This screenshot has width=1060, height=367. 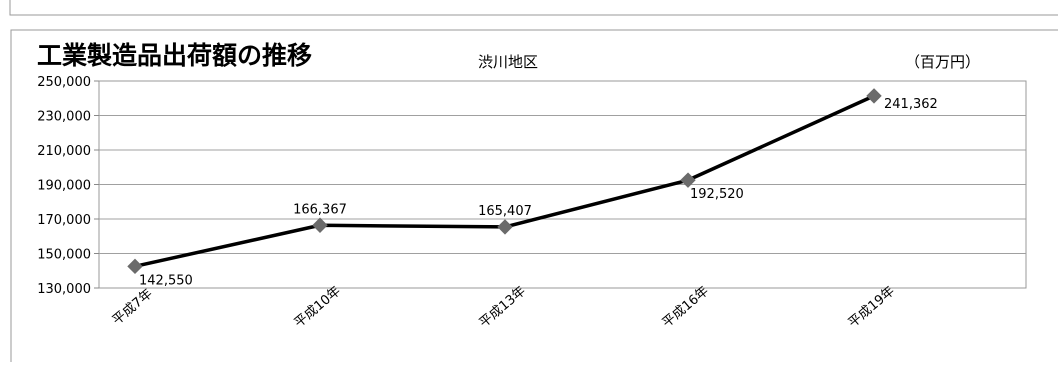 I want to click on data-label: 241,362, so click(x=911, y=104).